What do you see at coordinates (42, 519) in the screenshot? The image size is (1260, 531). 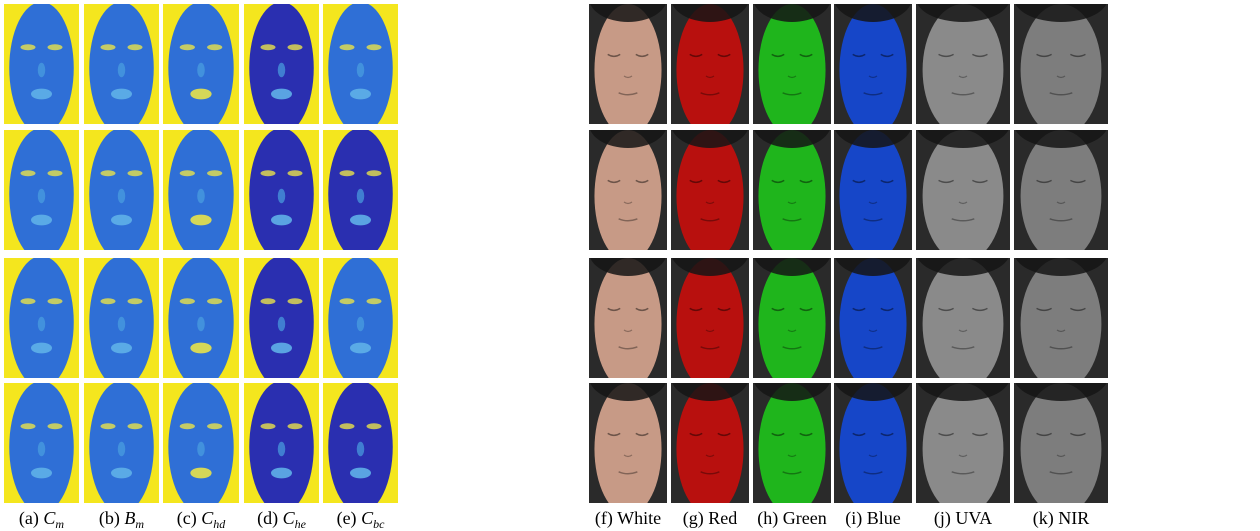 I see `caption-cm: (a) Cm` at bounding box center [42, 519].